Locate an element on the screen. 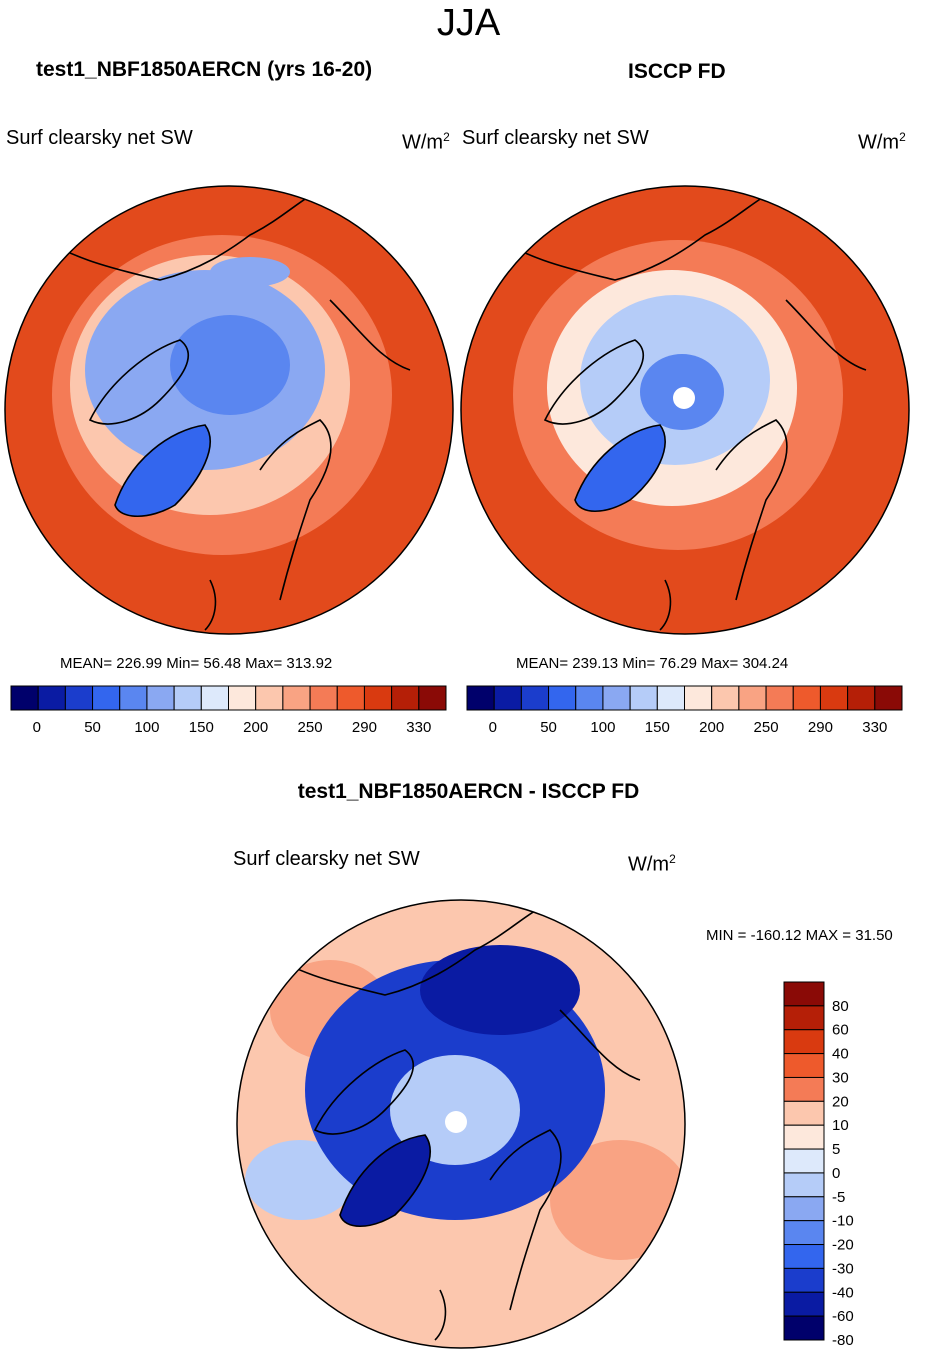  map1-coastlines is located at coordinates (220, 410).